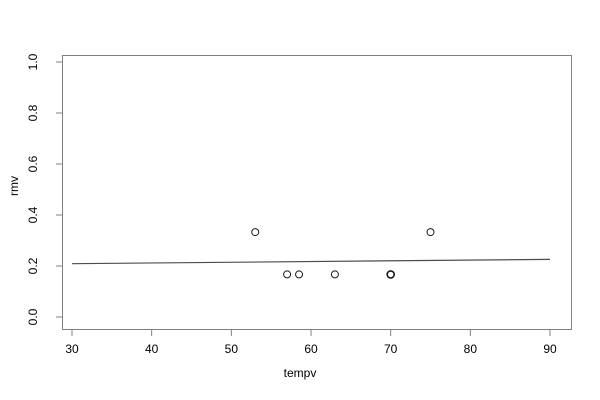  What do you see at coordinates (390, 349) in the screenshot?
I see `x-tick-label: 70` at bounding box center [390, 349].